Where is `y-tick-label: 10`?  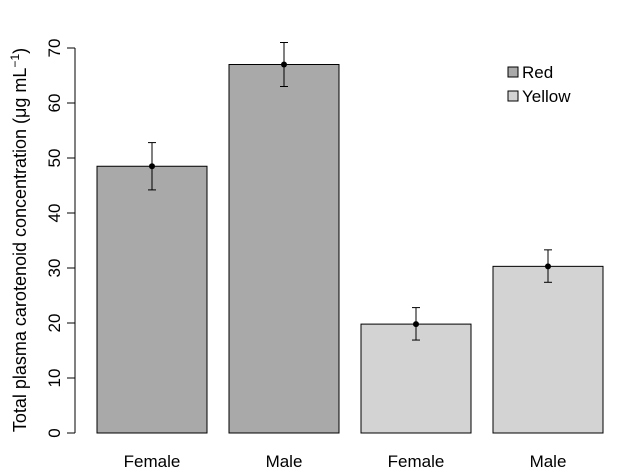 y-tick-label: 10 is located at coordinates (54, 378).